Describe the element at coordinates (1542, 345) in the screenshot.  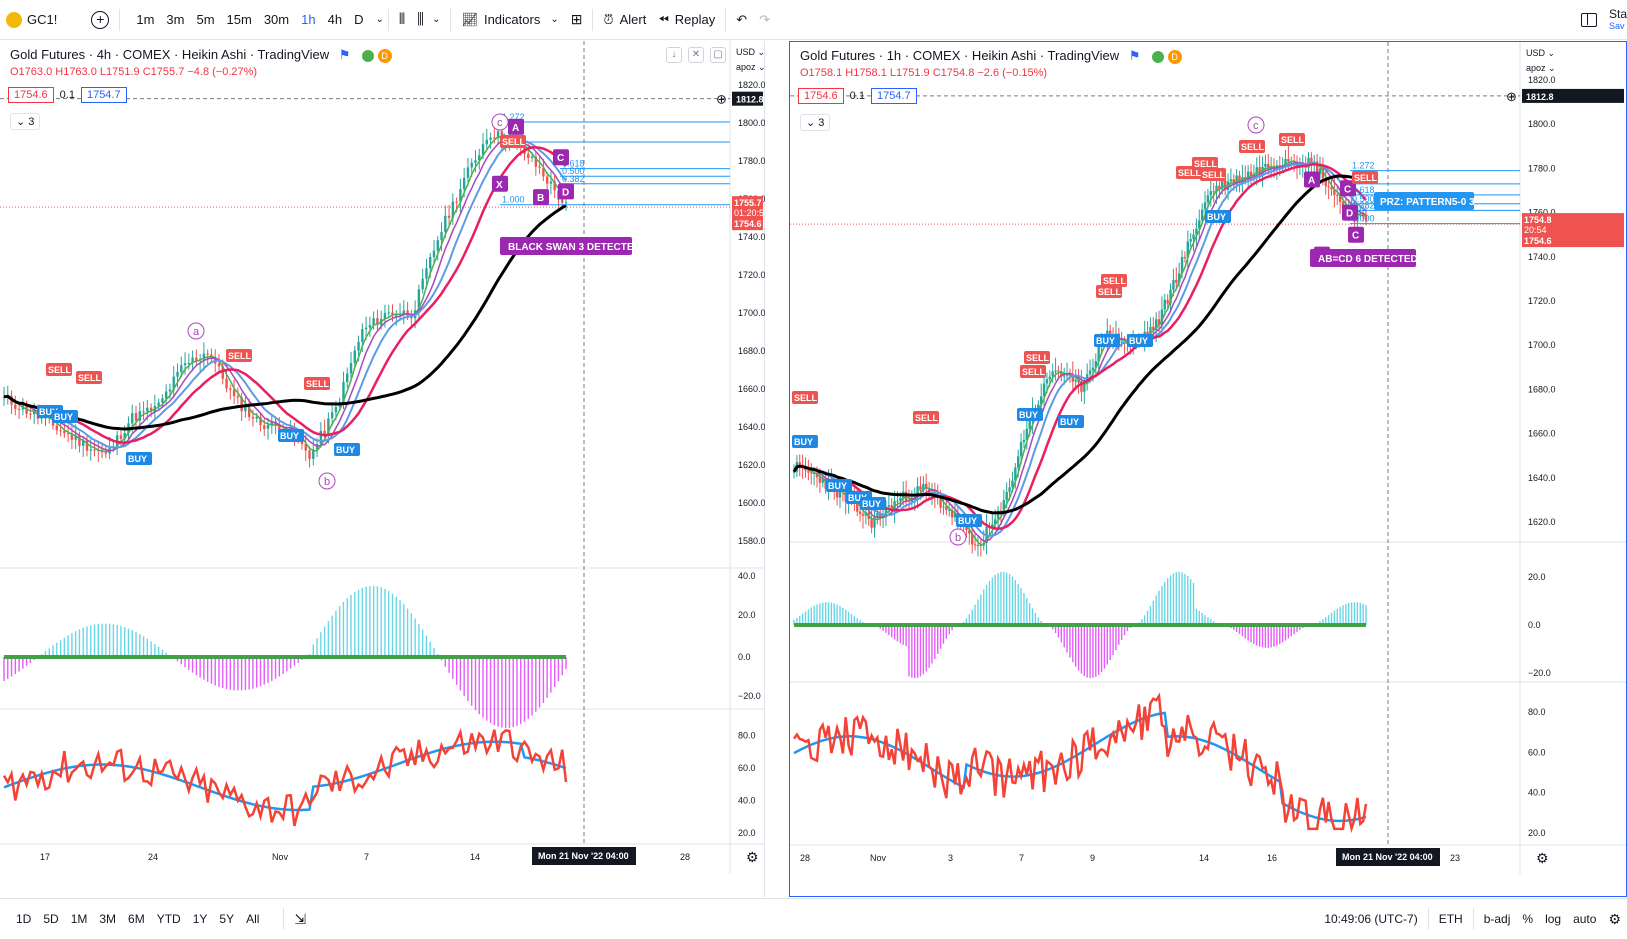
I see `price-tick: 1700.0` at that location.